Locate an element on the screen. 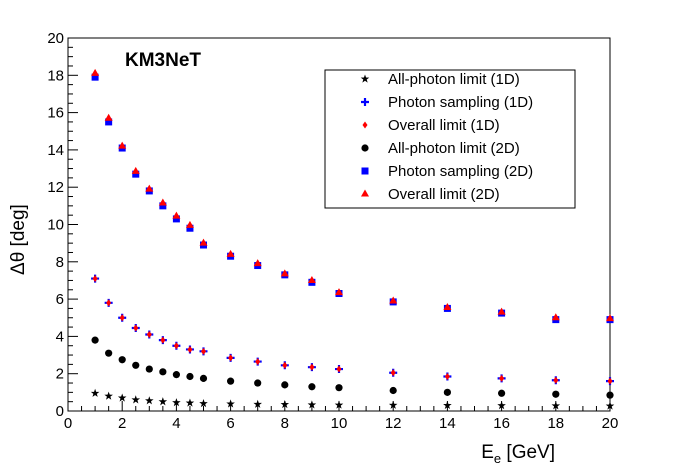 The width and height of the screenshot is (678, 465). x-tick-label: 4 is located at coordinates (176, 423).